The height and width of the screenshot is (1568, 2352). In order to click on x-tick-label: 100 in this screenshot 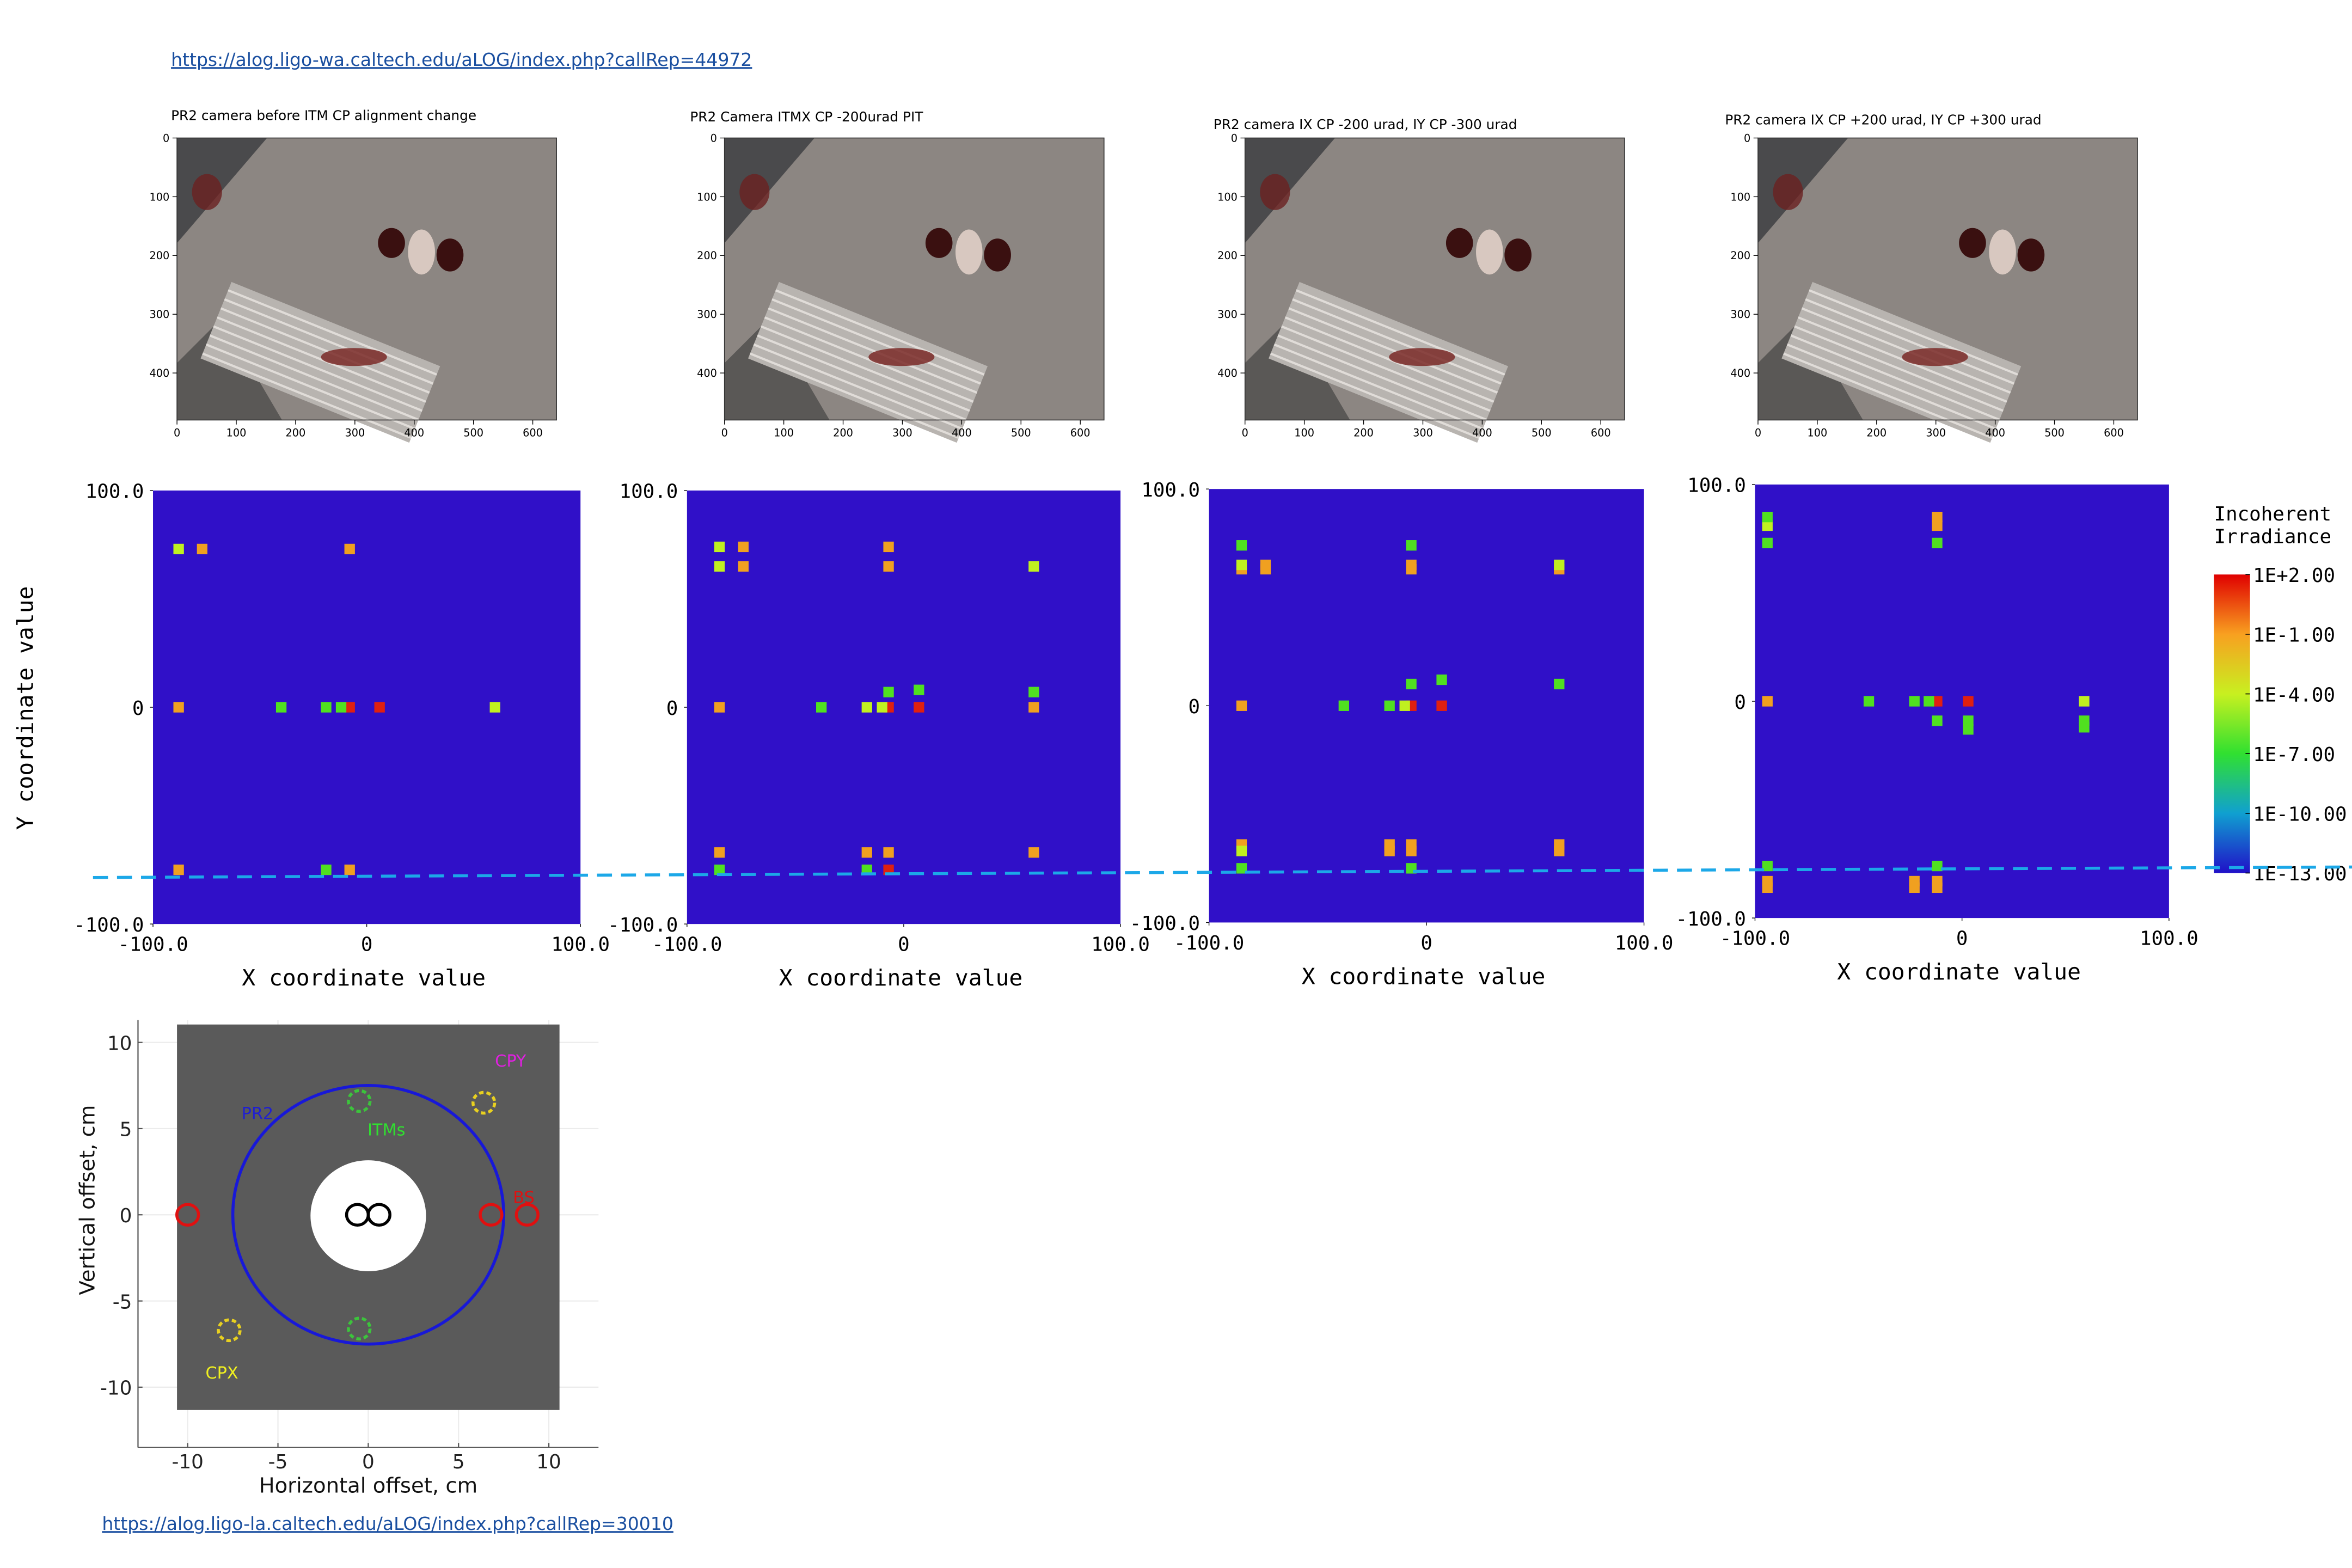, I will do `click(1818, 433)`.